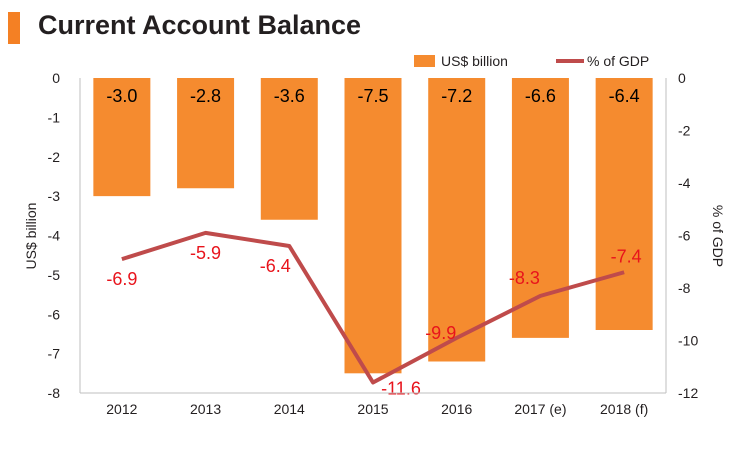 Image resolution: width=749 pixels, height=451 pixels. Describe the element at coordinates (121, 96) in the screenshot. I see `bar-data-label: -3.0` at that location.